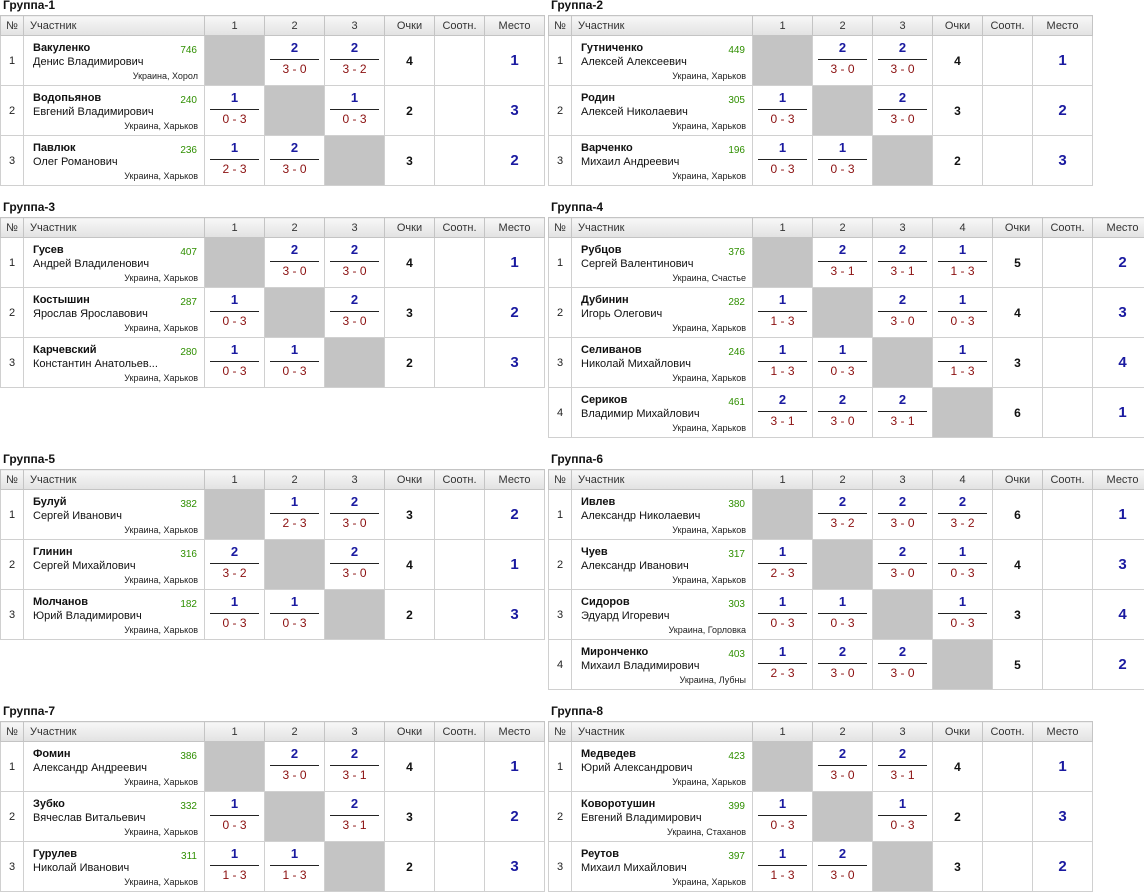 This screenshot has height=892, width=1144. Describe the element at coordinates (188, 554) in the screenshot. I see `participant-rating: 316` at that location.